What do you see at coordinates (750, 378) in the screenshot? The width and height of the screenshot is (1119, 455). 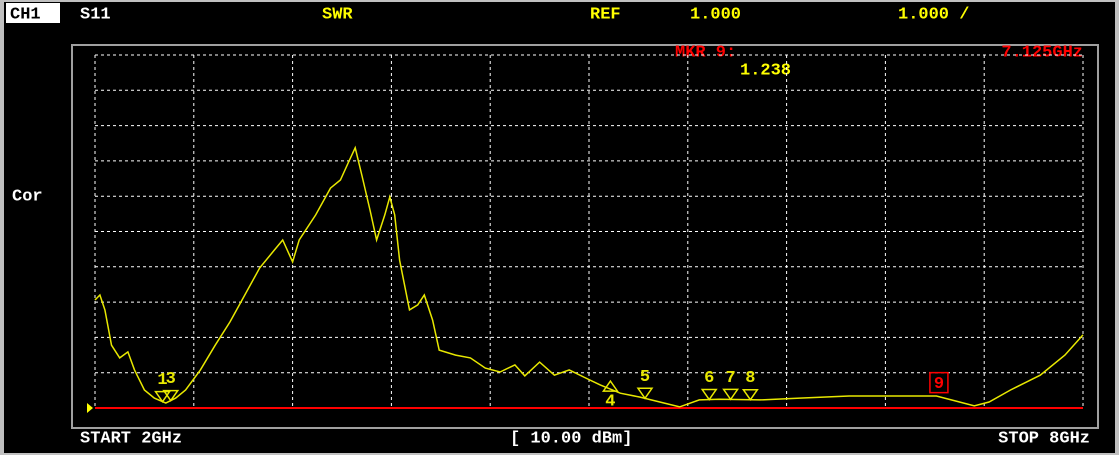 I see `marker-label: 8` at bounding box center [750, 378].